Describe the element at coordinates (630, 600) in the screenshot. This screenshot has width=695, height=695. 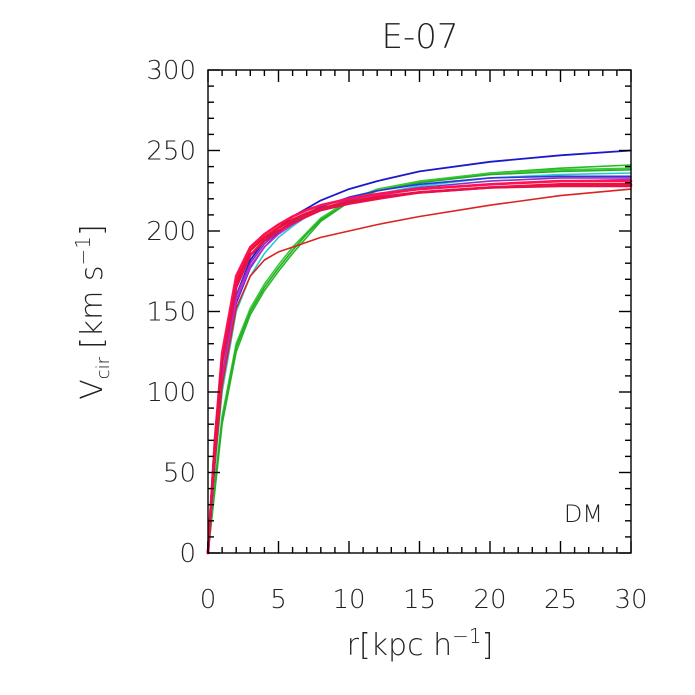
I see `x-tick-label: 30` at that location.